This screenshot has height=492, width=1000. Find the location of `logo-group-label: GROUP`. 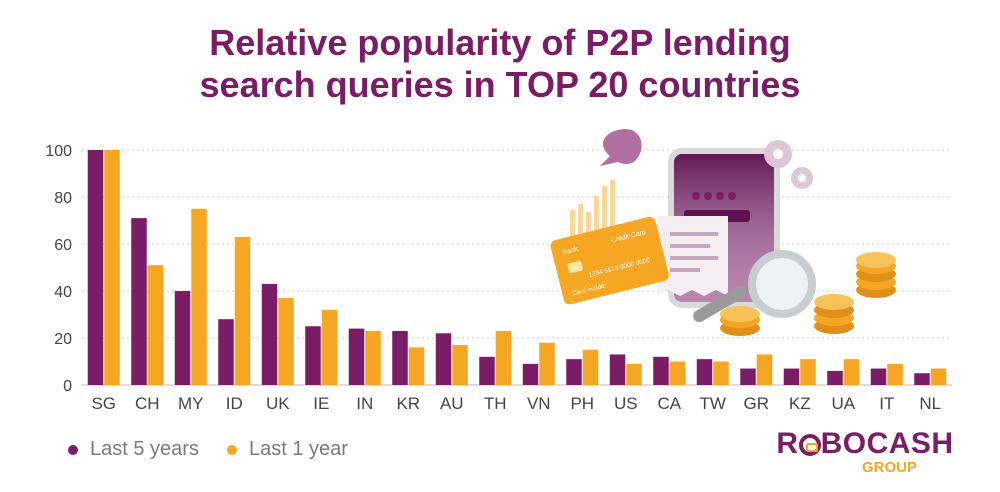

logo-group-label: GROUP is located at coordinates (890, 467).